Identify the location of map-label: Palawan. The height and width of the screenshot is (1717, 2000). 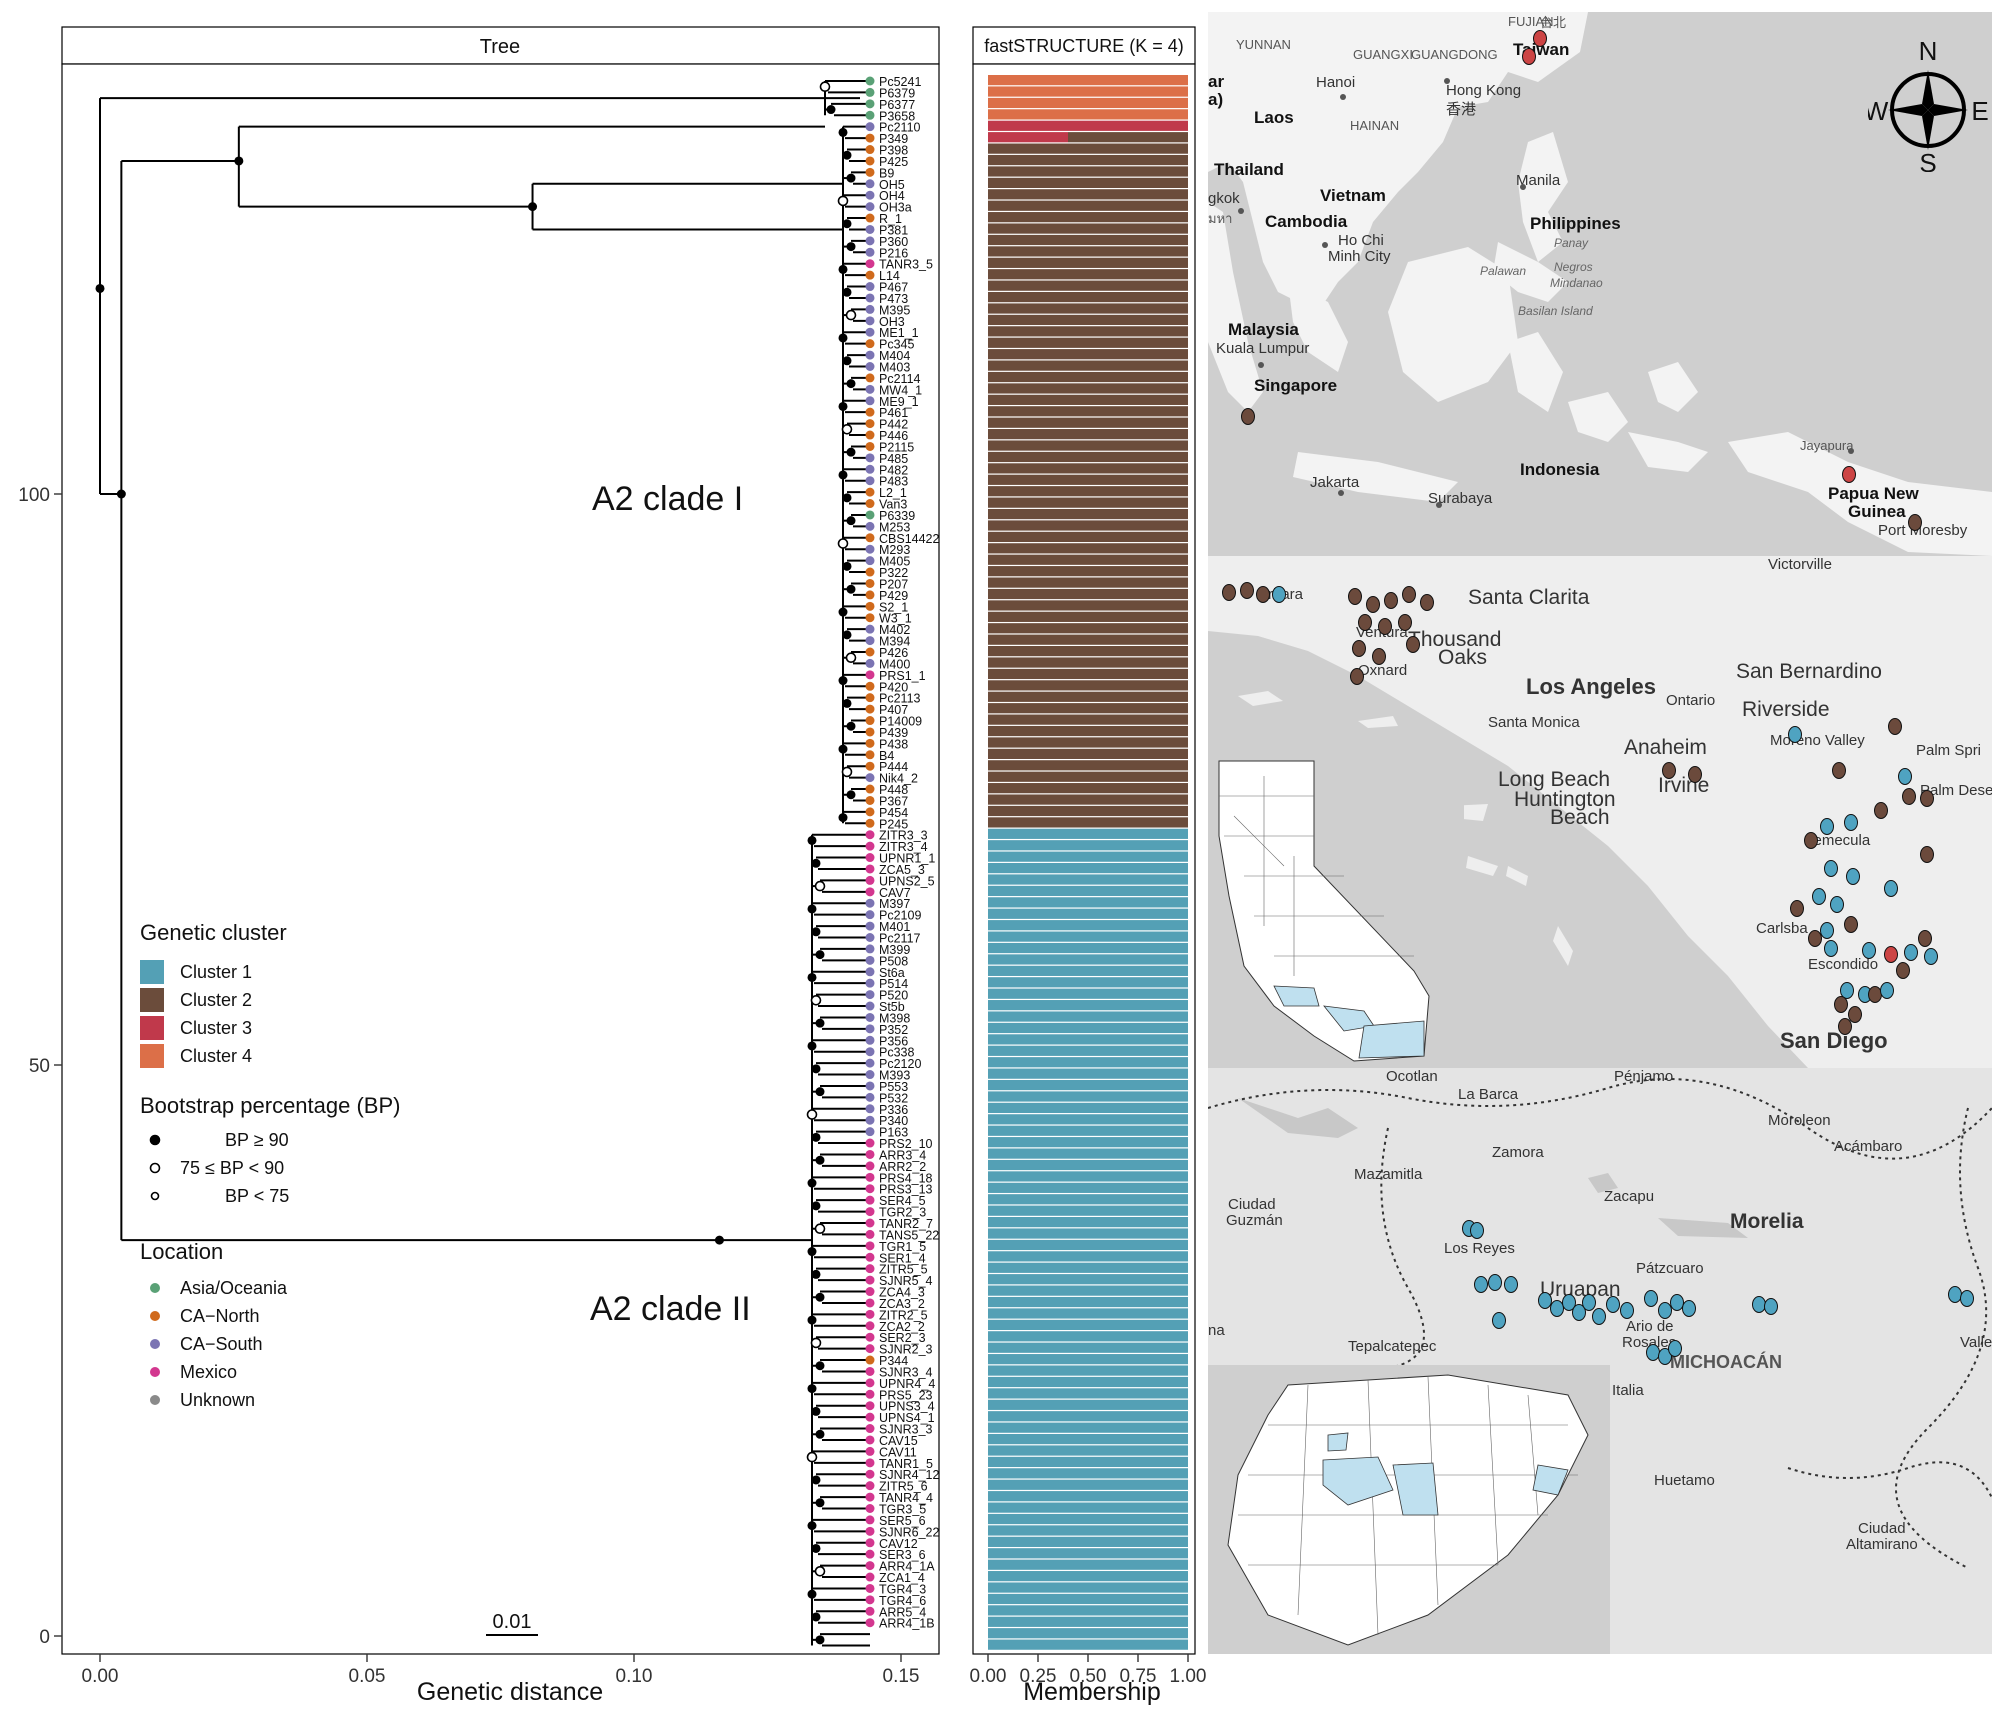
(1503, 271).